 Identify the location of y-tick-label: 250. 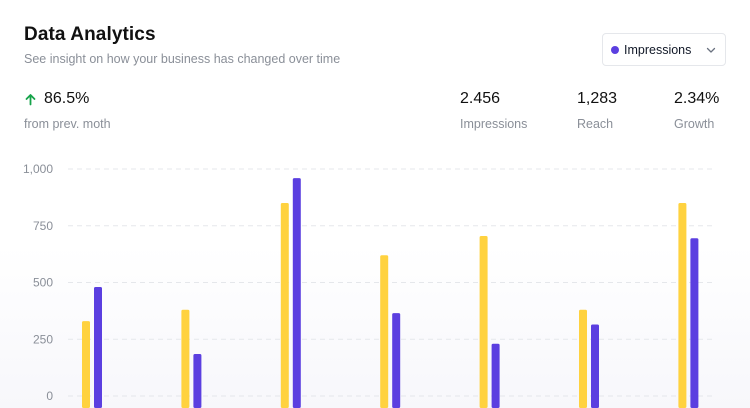
(43, 339).